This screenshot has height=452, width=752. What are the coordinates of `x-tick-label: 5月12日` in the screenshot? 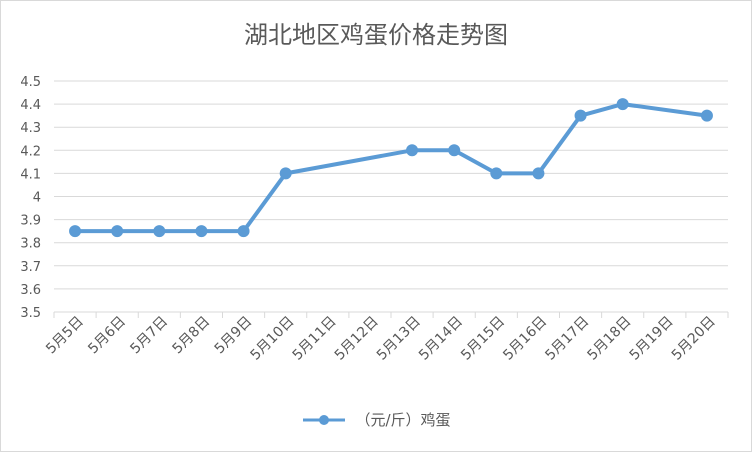 It's located at (357, 339).